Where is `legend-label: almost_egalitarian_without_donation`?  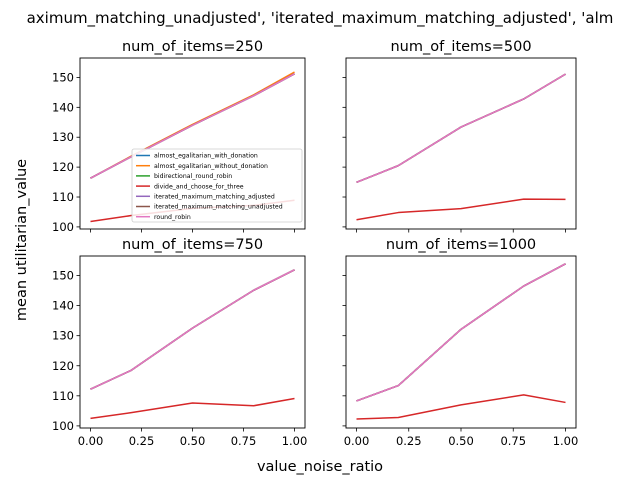 legend-label: almost_egalitarian_without_donation is located at coordinates (211, 166).